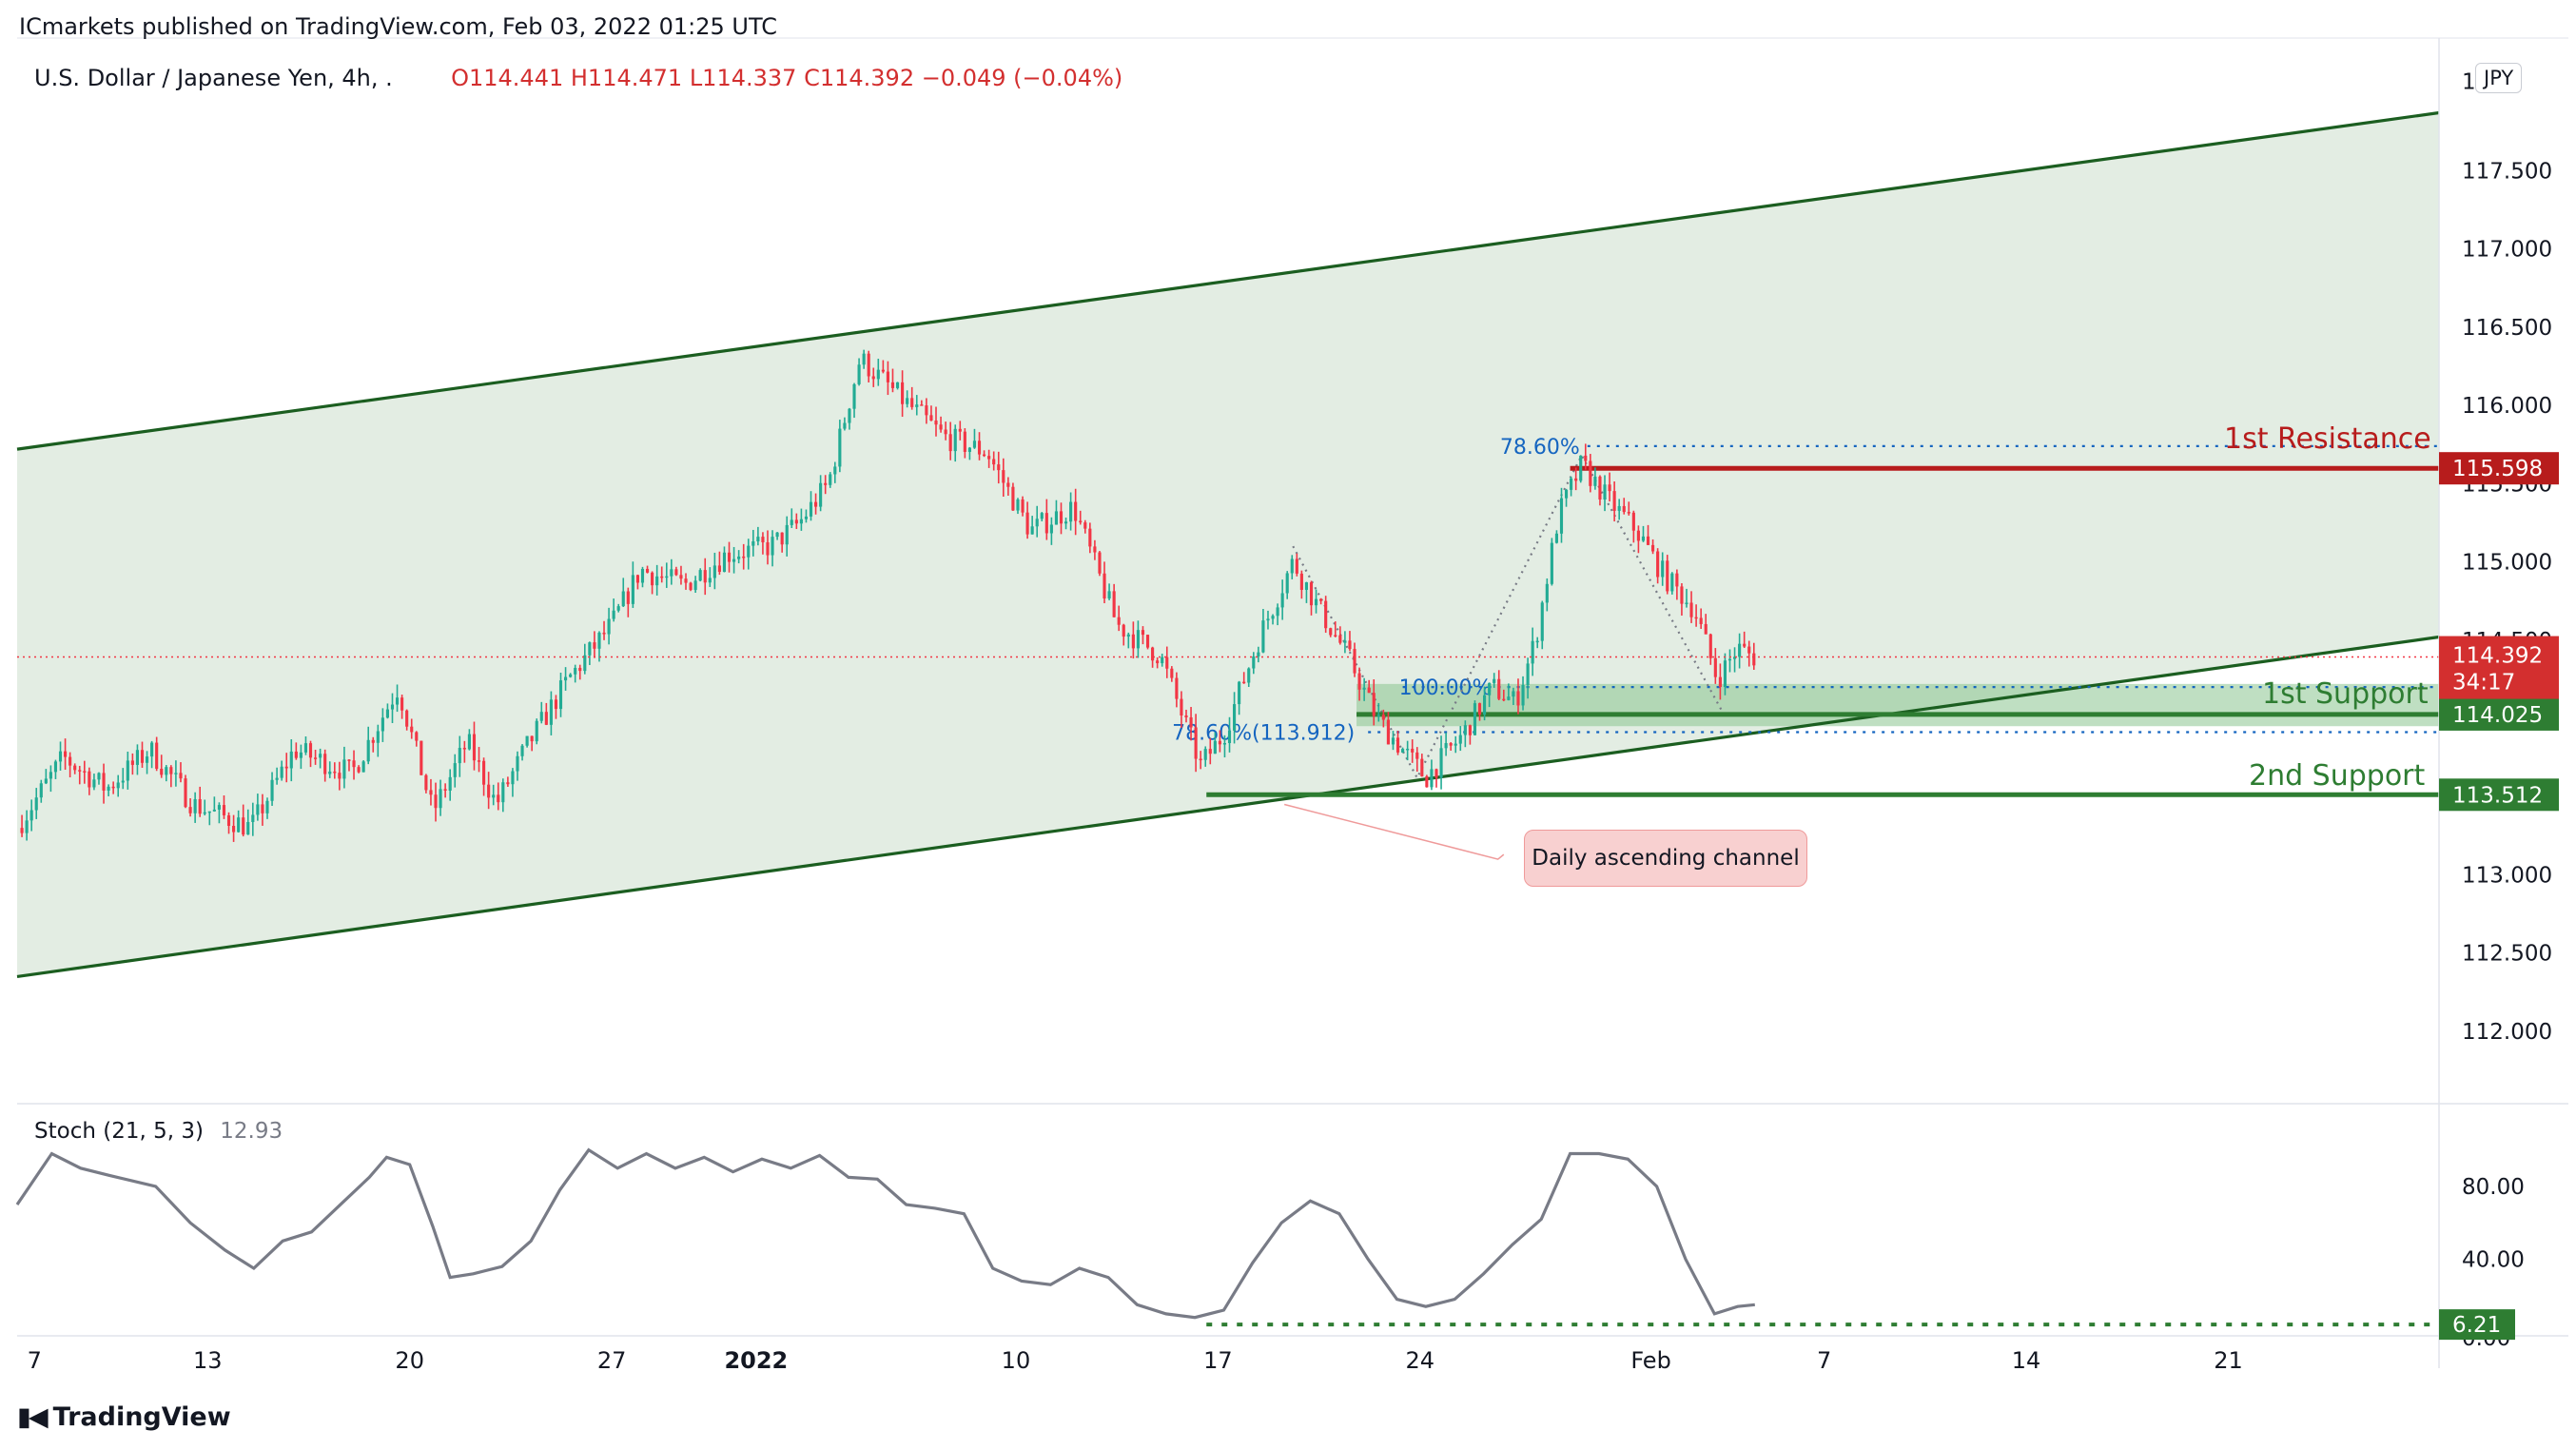  I want to click on stoch-tick-label: 80.00, so click(2493, 1187).